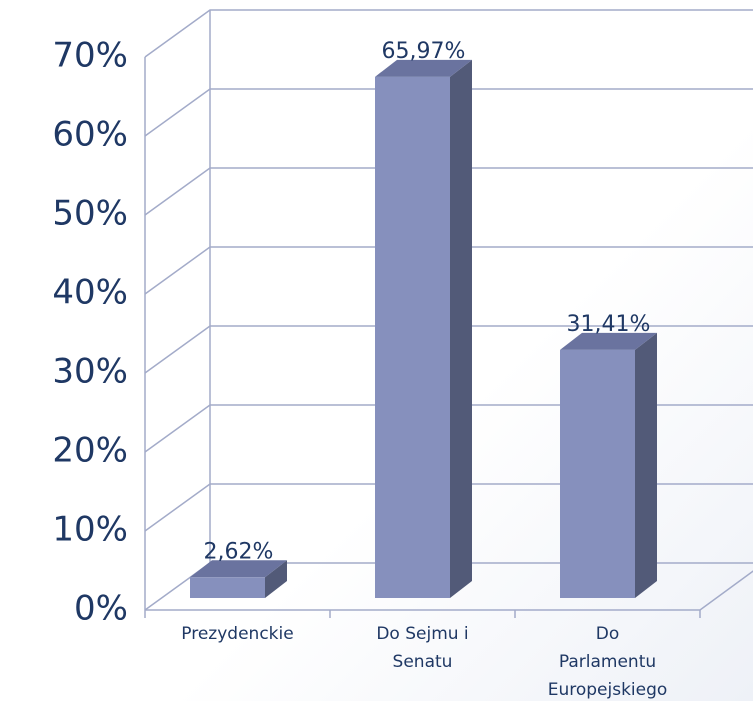  I want to click on y-tick-label: 0%, so click(101, 609).